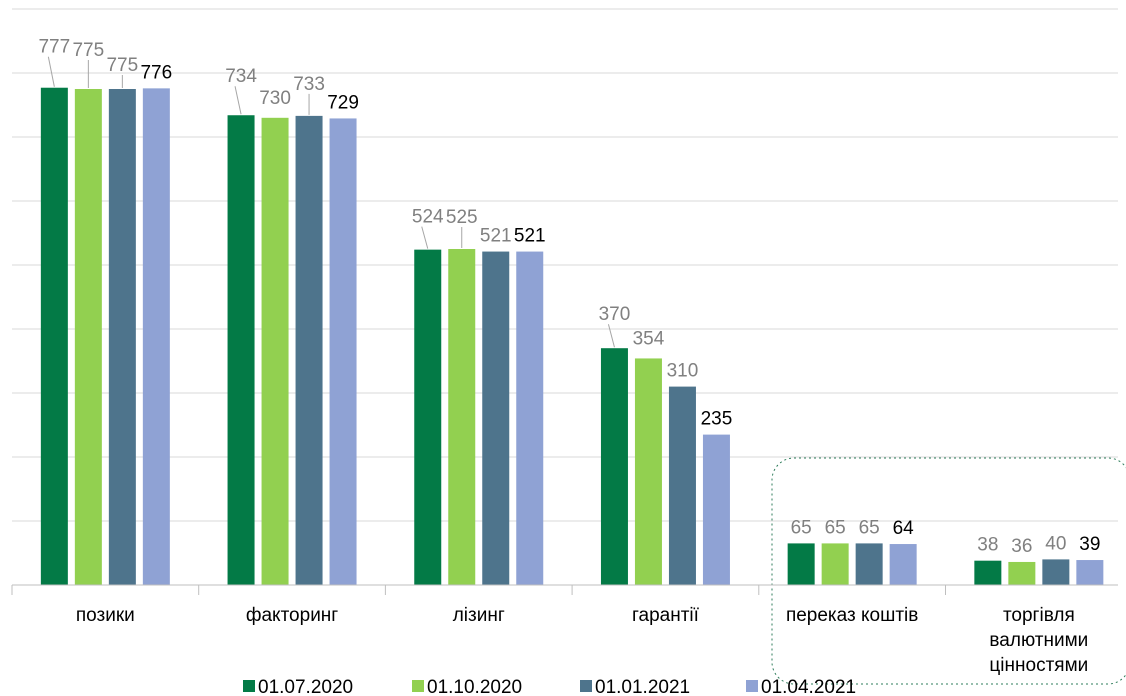 The width and height of the screenshot is (1126, 696). I want to click on bar-01.01.2021-4, so click(869, 564).